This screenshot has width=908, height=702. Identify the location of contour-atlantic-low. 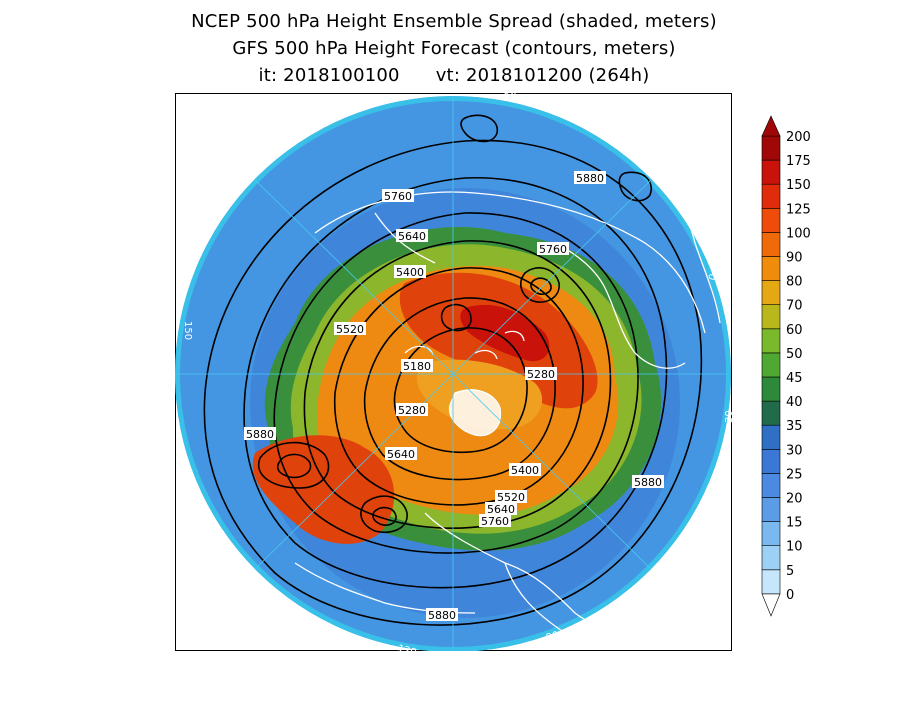
(456, 317).